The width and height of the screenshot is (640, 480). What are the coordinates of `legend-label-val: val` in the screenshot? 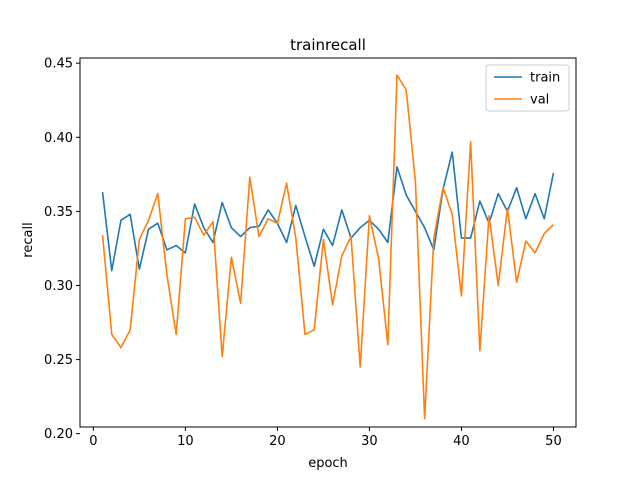 It's located at (539, 100).